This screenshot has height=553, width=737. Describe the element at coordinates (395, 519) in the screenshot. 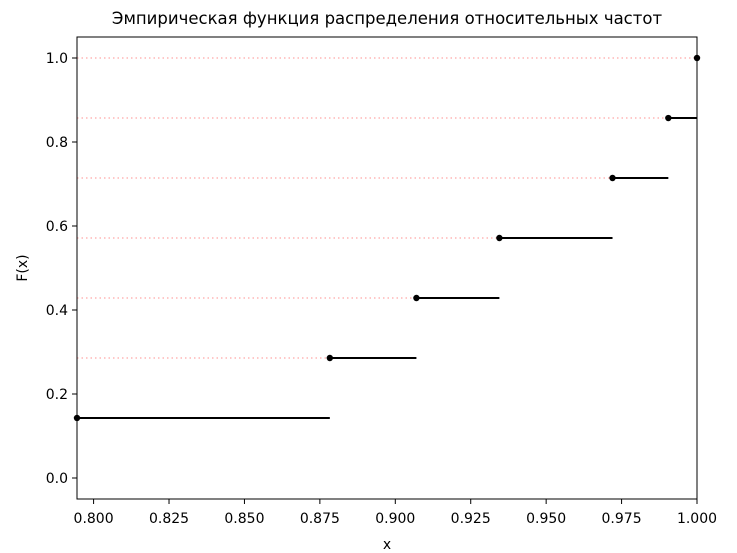

I see `x-tick-label: 0.900` at that location.